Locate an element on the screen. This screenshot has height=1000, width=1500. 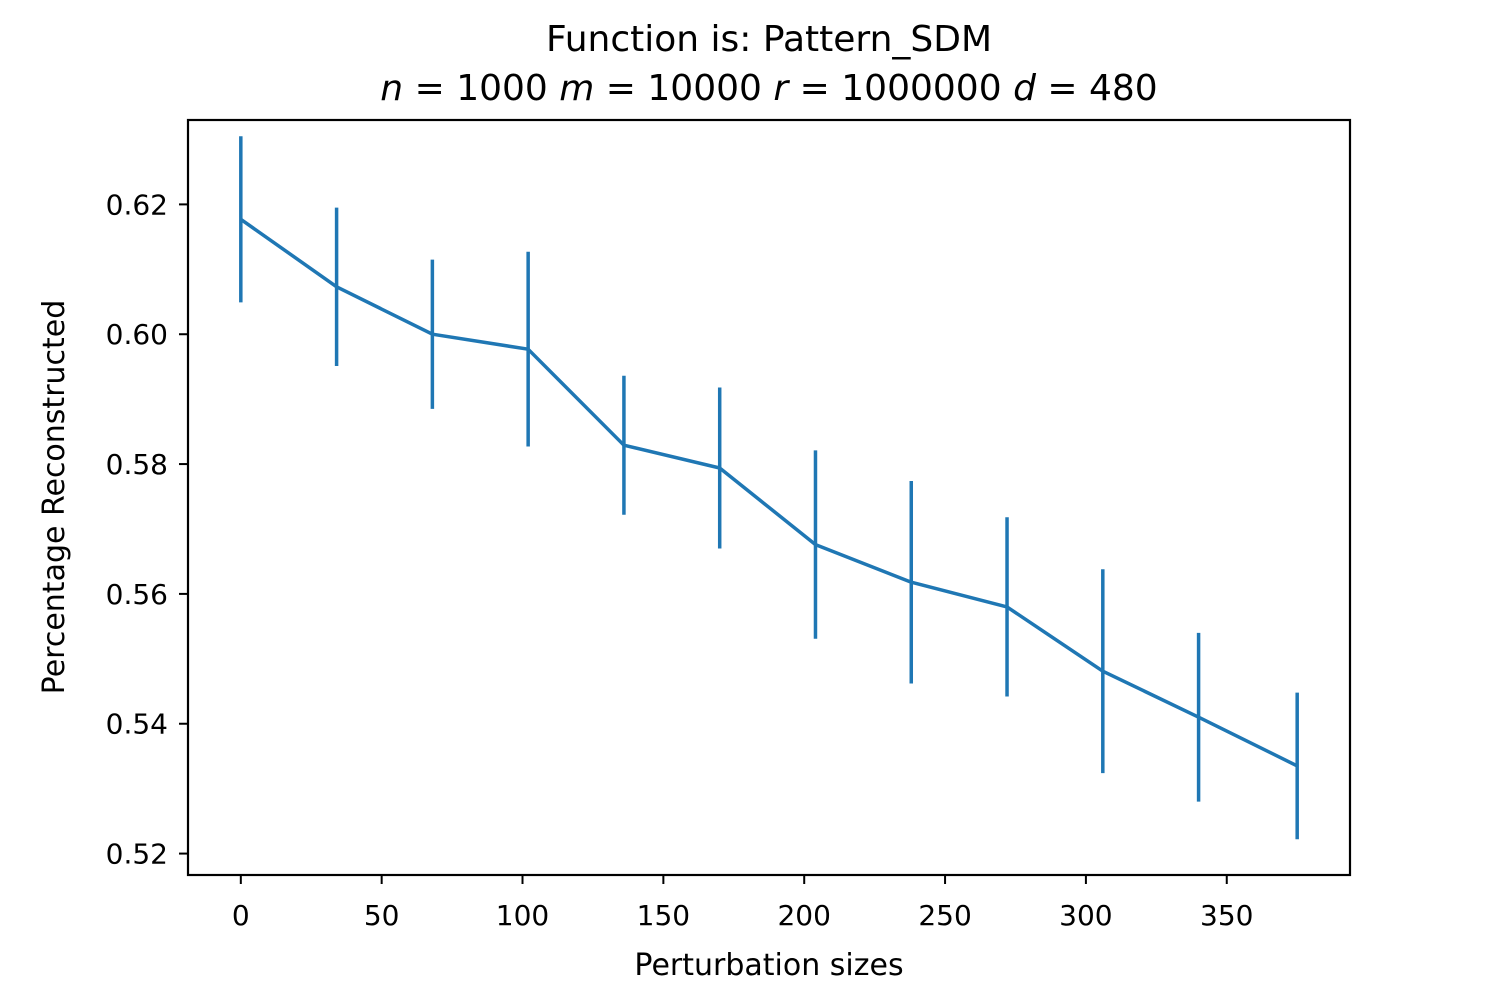
chart-title: Function is: Pattern_SDM is located at coordinates (769, 39).